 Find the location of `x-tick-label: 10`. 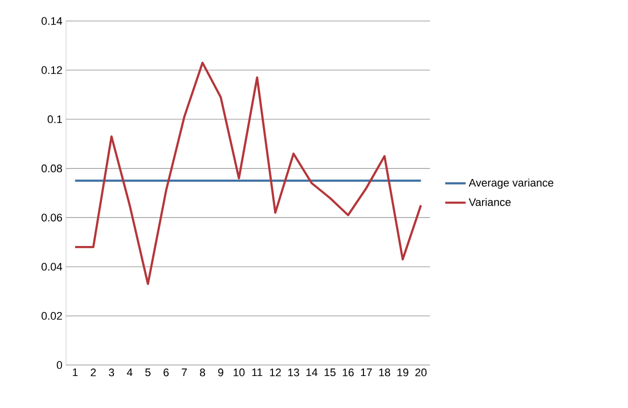

x-tick-label: 10 is located at coordinates (239, 372).